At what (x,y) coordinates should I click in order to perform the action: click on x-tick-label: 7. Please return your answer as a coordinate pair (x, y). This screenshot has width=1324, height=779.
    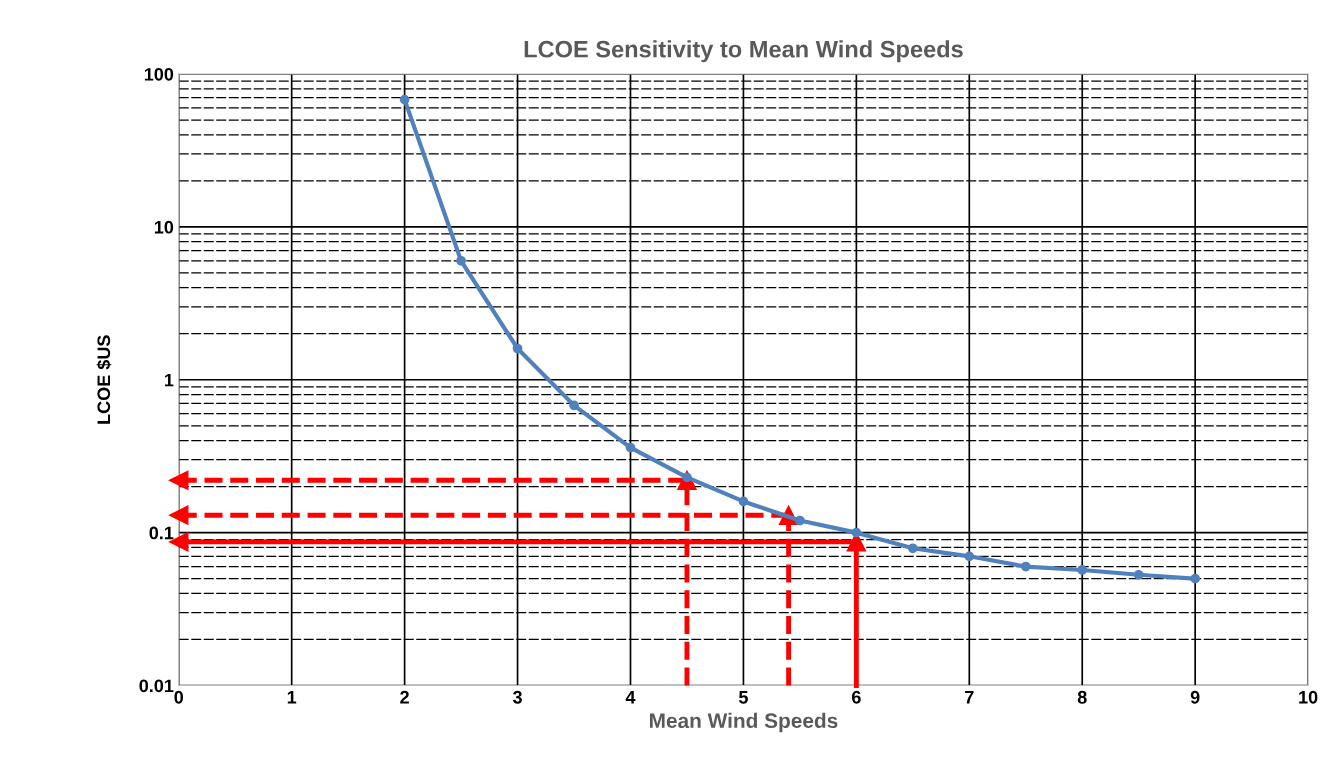
    Looking at the image, I should click on (969, 697).